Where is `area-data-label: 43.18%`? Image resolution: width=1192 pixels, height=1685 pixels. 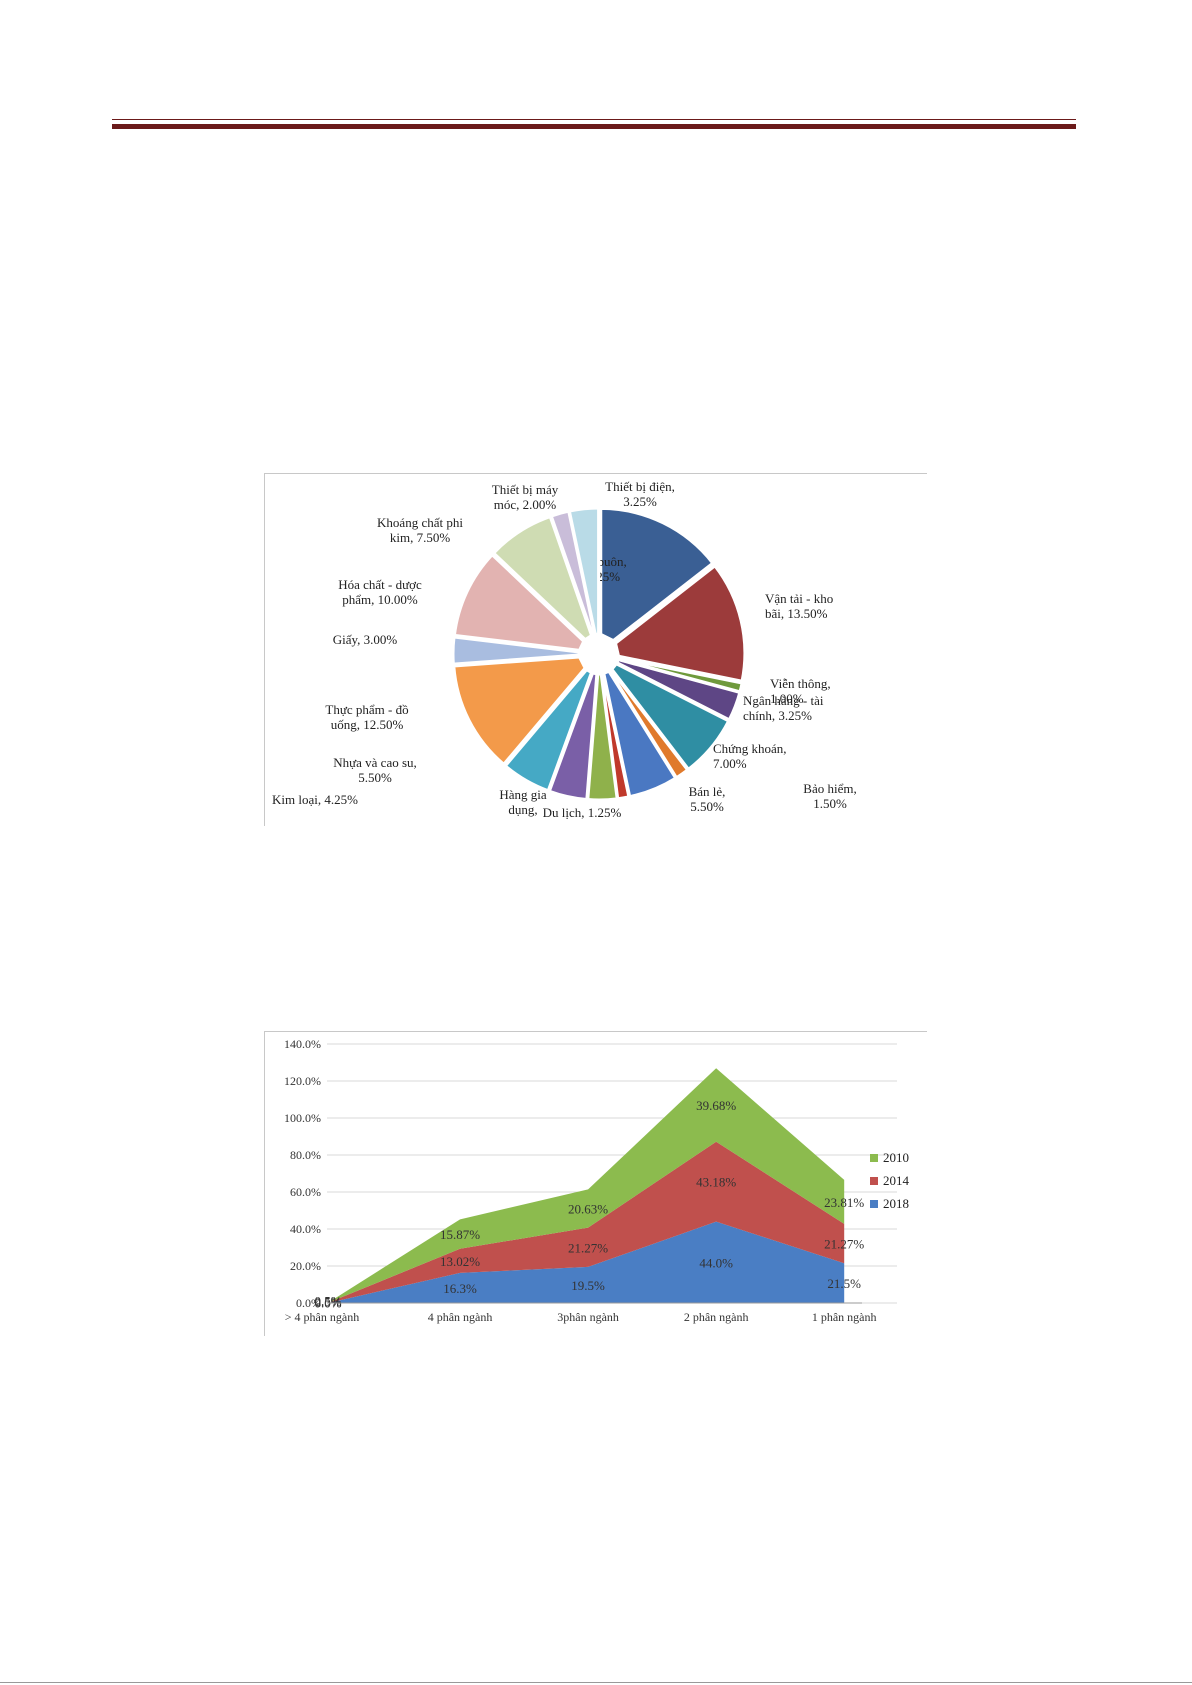 area-data-label: 43.18% is located at coordinates (716, 1182).